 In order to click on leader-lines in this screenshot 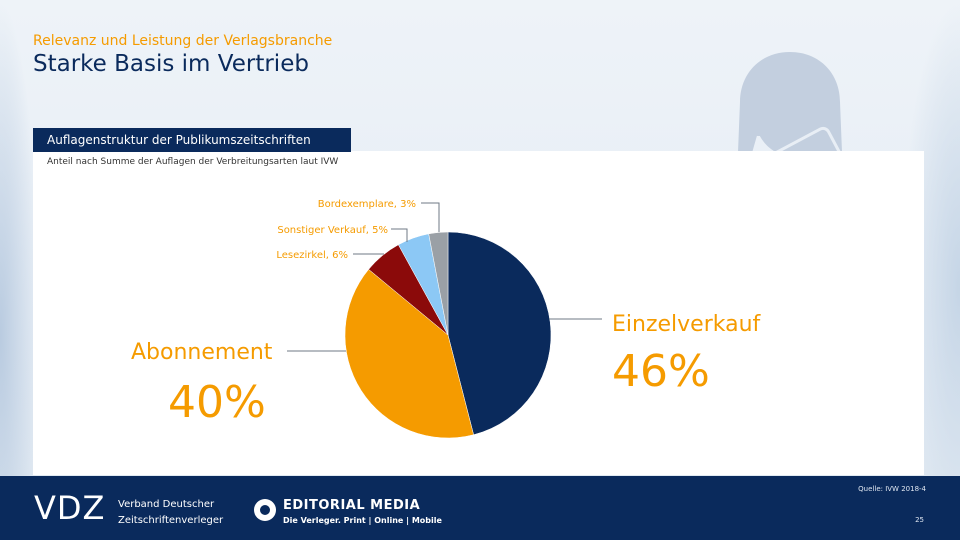, I will do `click(444, 277)`.